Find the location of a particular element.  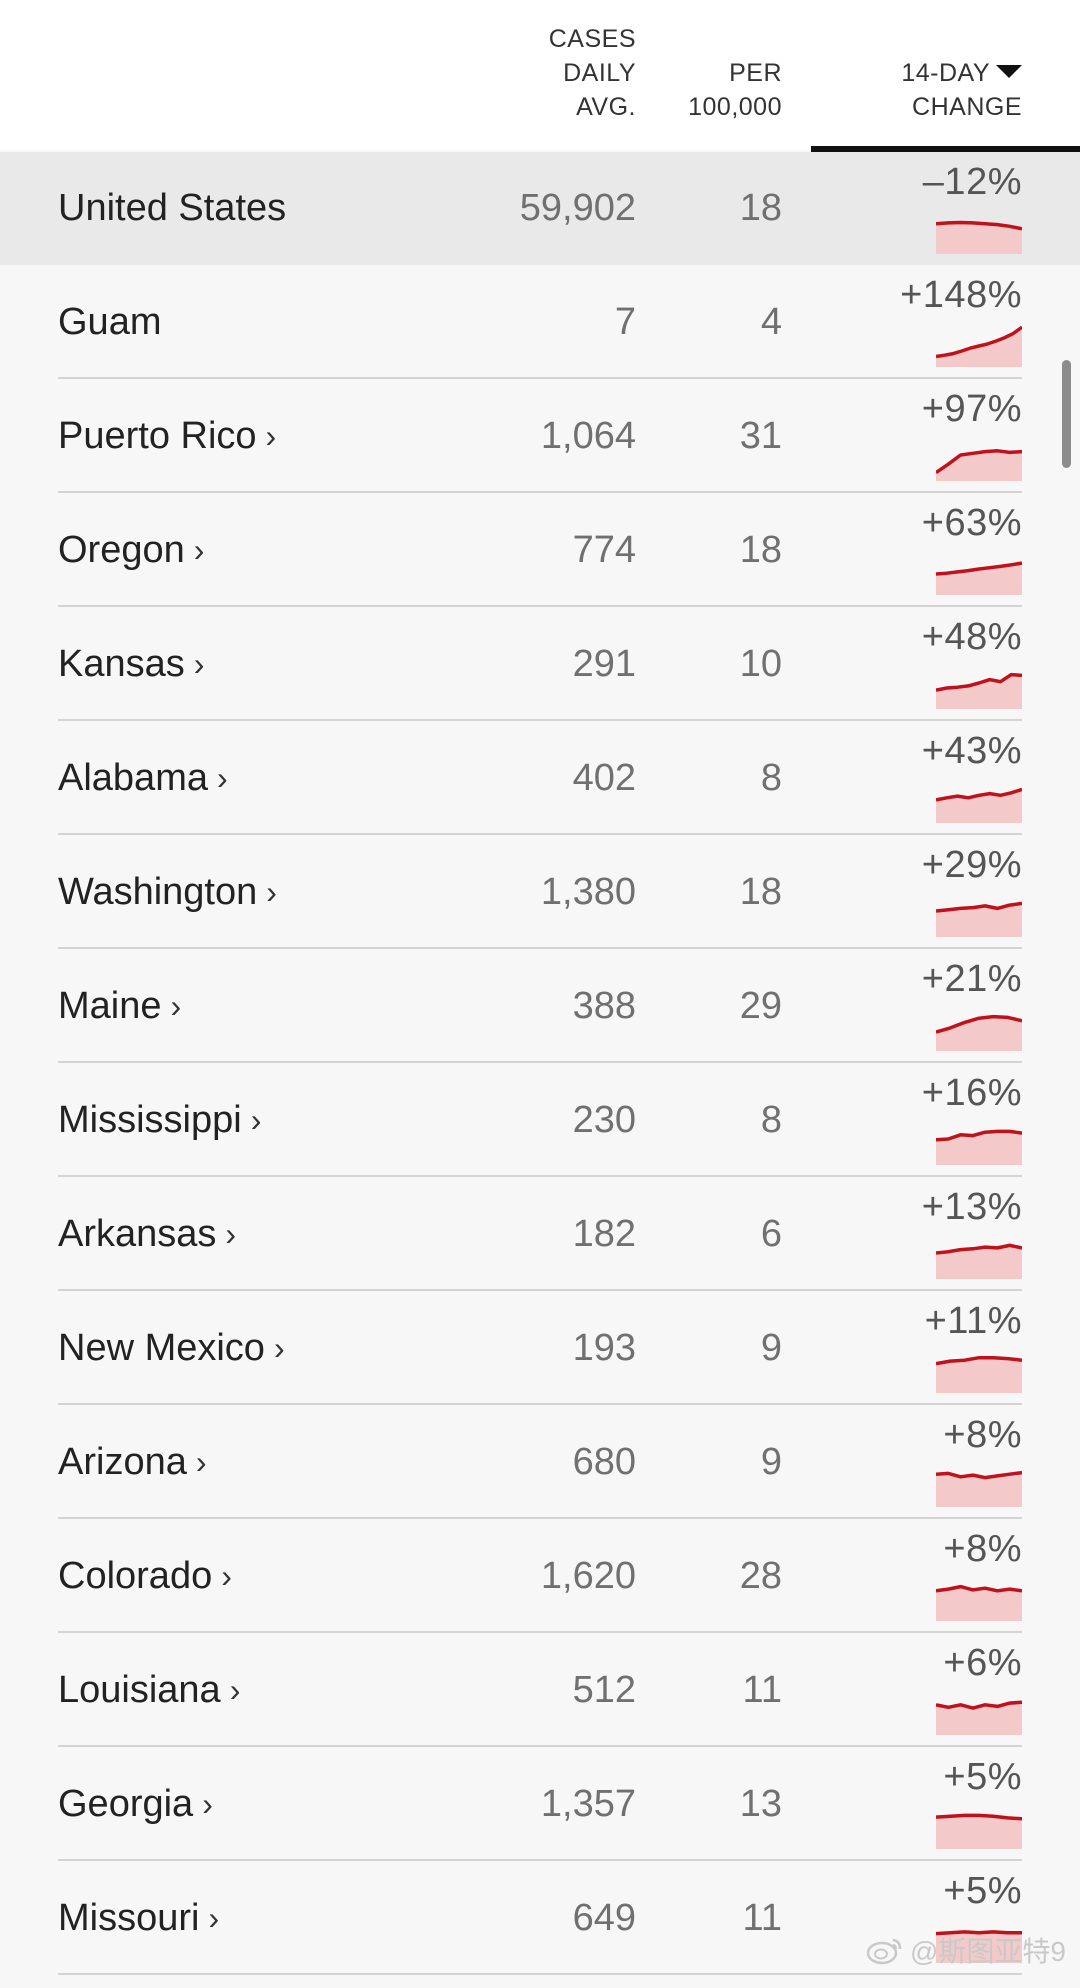

row-14-day-change: +43% is located at coordinates (971, 751).